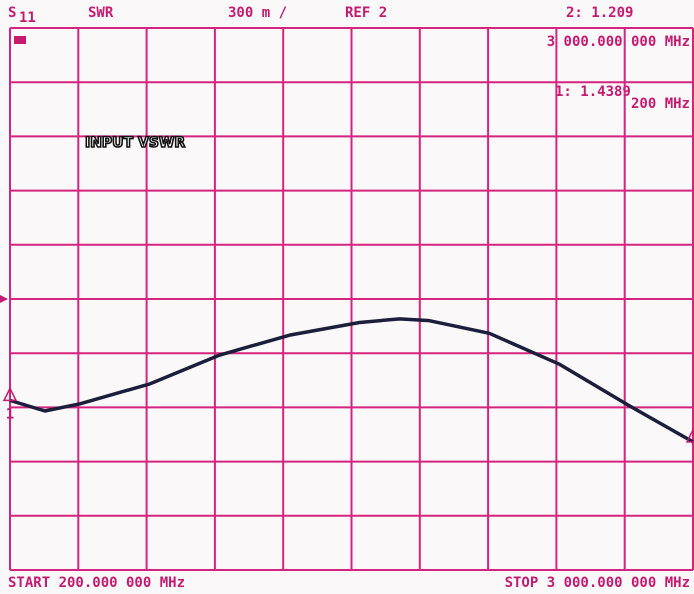 The width and height of the screenshot is (694, 594). I want to click on marker2-readout: 2: 1.209, so click(599, 13).